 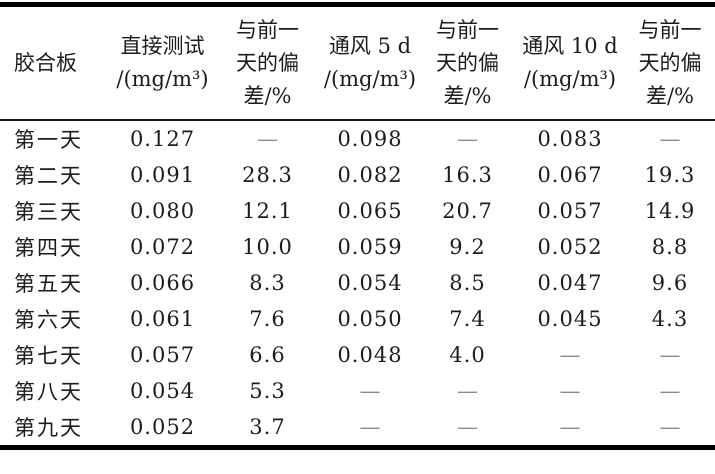 I want to click on value-cell: 4.0, so click(x=467, y=355).